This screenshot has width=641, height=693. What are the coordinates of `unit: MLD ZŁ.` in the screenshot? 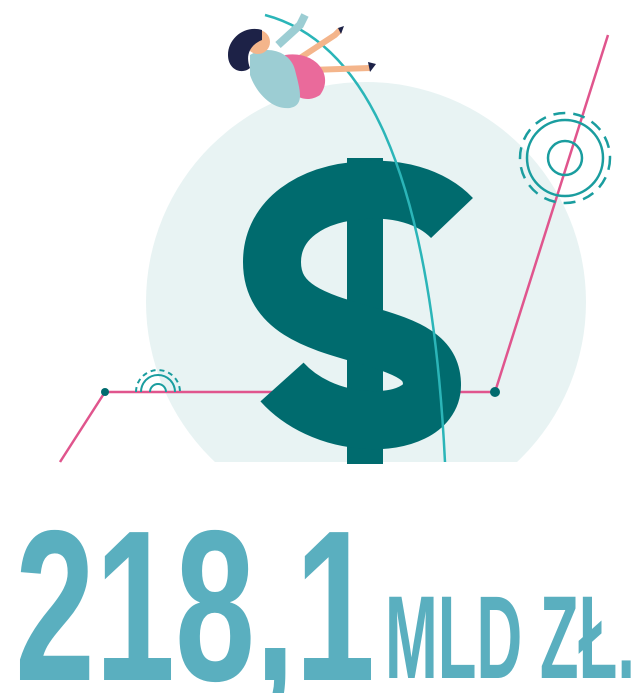 It's located at (510, 632).